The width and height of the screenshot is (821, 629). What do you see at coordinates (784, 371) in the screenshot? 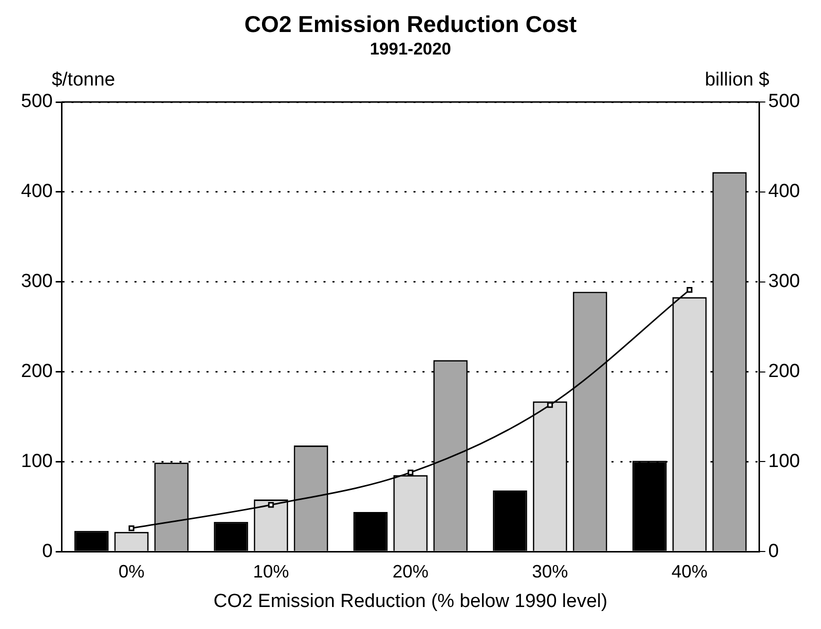
I see `y2-tick-label: 200` at bounding box center [784, 371].